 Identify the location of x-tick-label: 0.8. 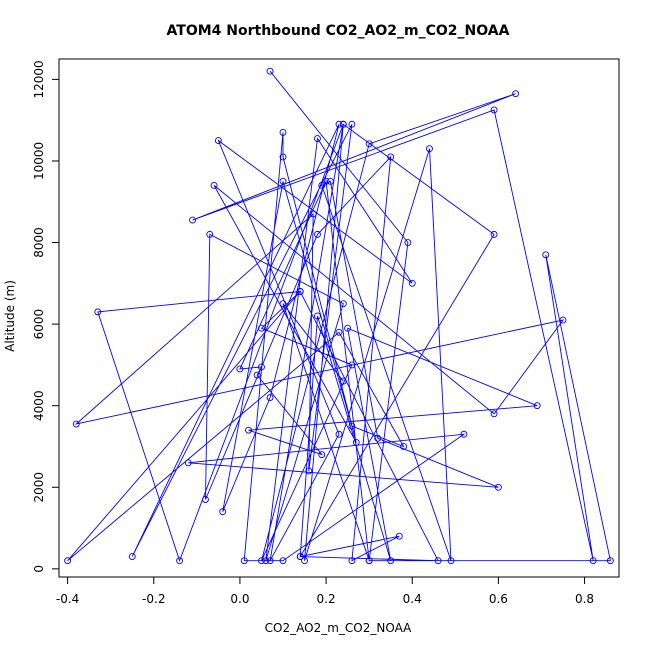
(584, 599).